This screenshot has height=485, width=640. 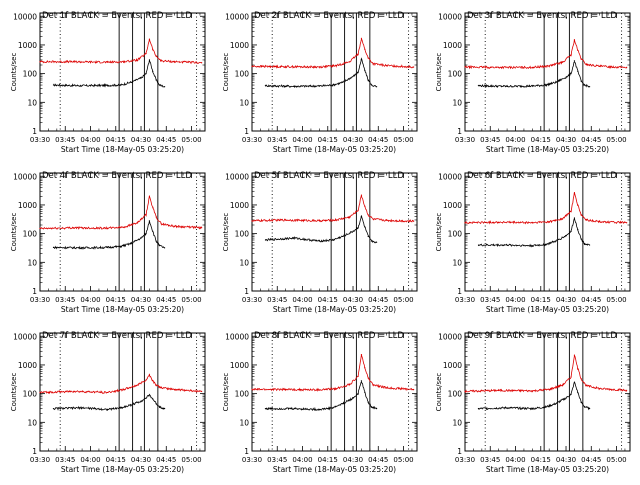 What do you see at coordinates (452, 205) in the screenshot?
I see `y-tick-label: 1000` at bounding box center [452, 205].